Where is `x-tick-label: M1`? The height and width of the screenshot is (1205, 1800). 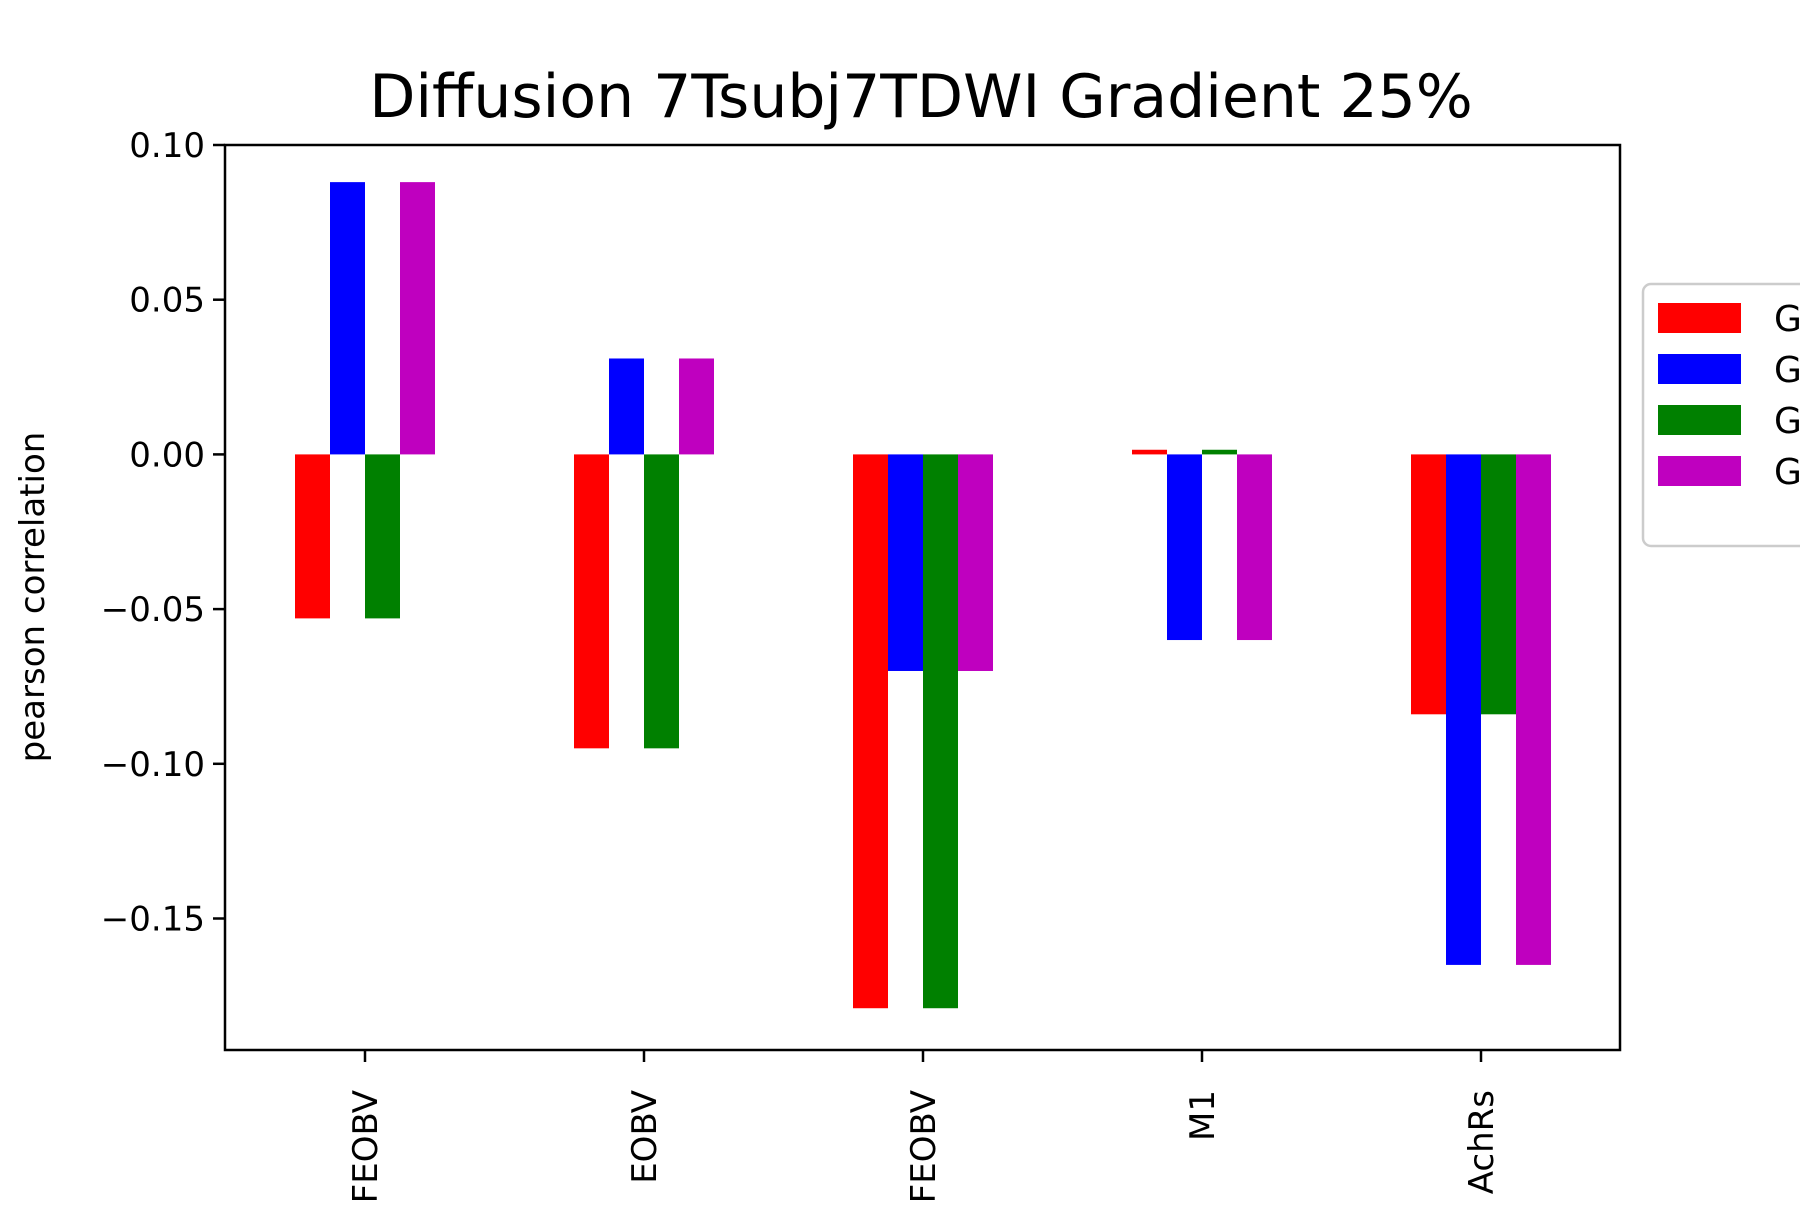 x-tick-label: M1 is located at coordinates (1203, 1115).